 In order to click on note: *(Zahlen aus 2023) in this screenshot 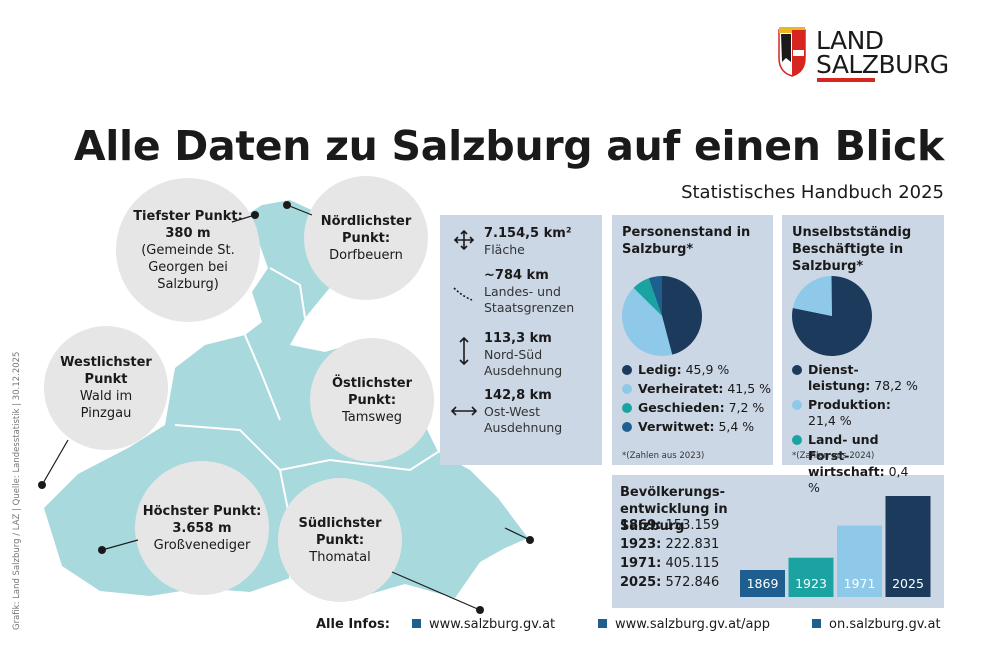, I will do `click(663, 456)`.